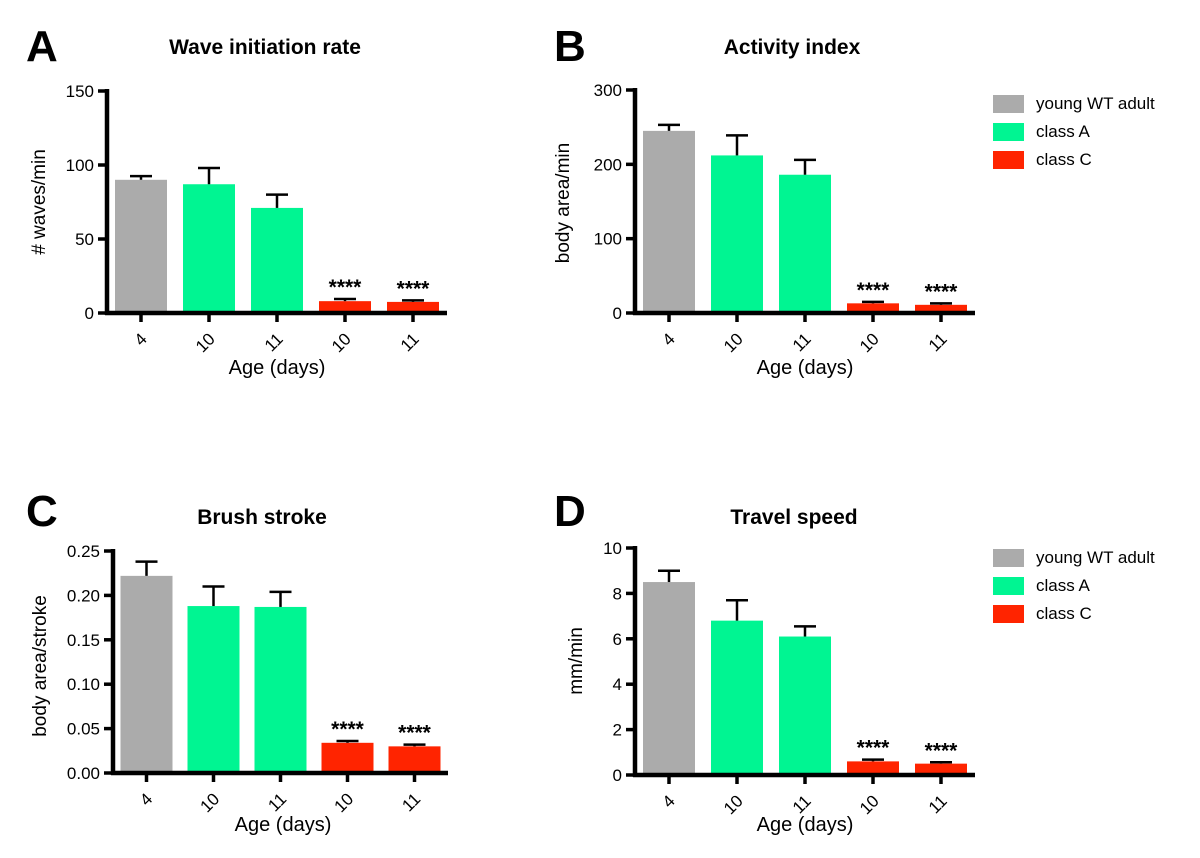 Image resolution: width=1200 pixels, height=858 pixels. What do you see at coordinates (39, 202) in the screenshot?
I see `y-axis-label: # waves/min` at bounding box center [39, 202].